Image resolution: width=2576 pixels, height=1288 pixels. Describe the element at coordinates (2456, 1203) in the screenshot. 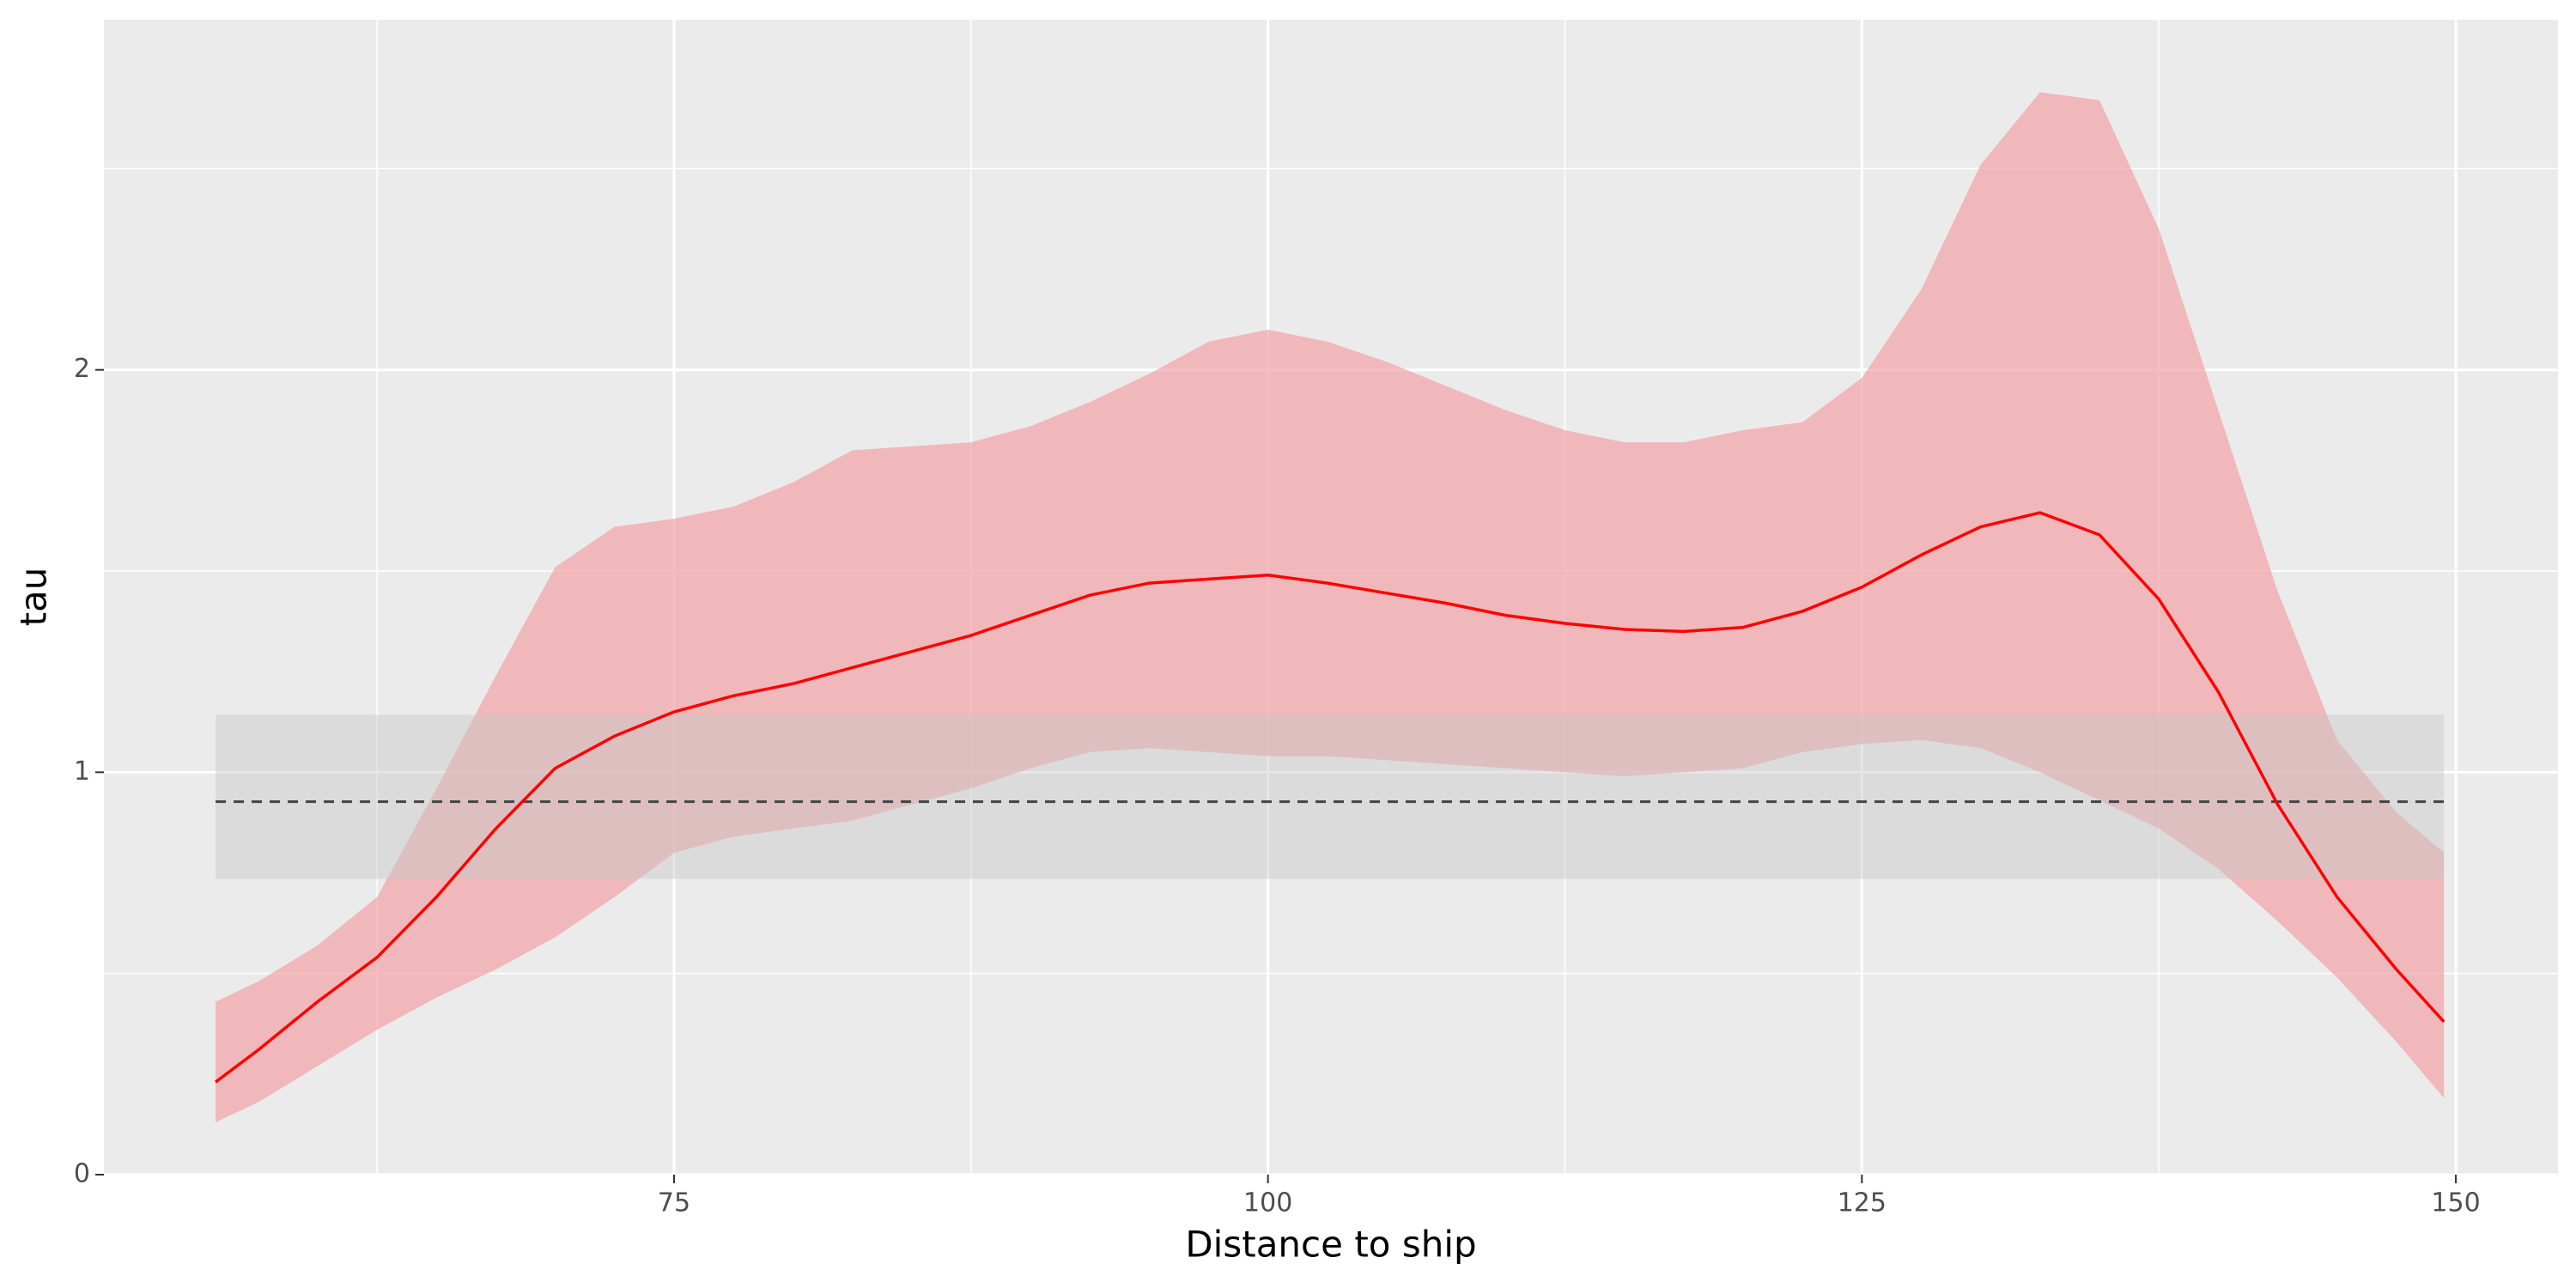

I see `x-tick-label: 150` at that location.